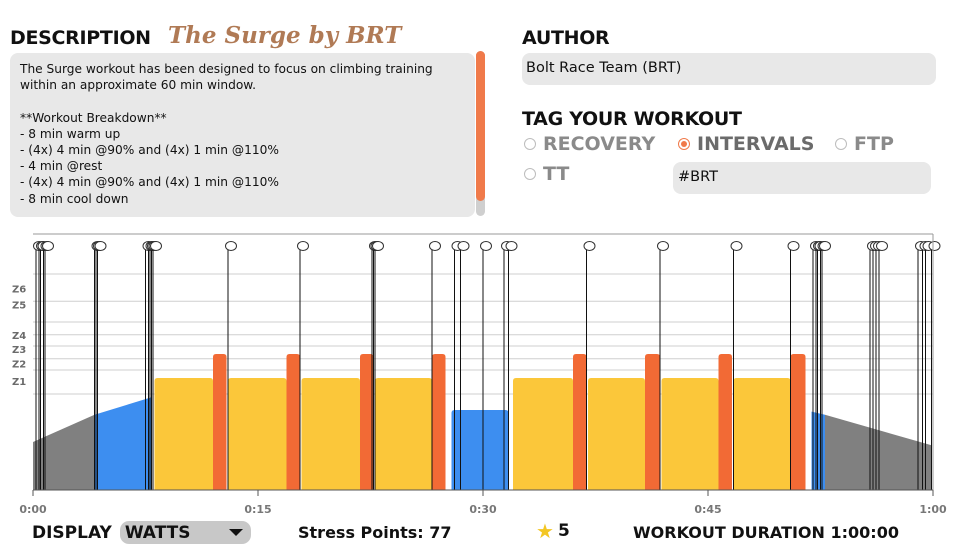 Image resolution: width=960 pixels, height=546 pixels. I want to click on description-scrollbar, so click(480, 133).